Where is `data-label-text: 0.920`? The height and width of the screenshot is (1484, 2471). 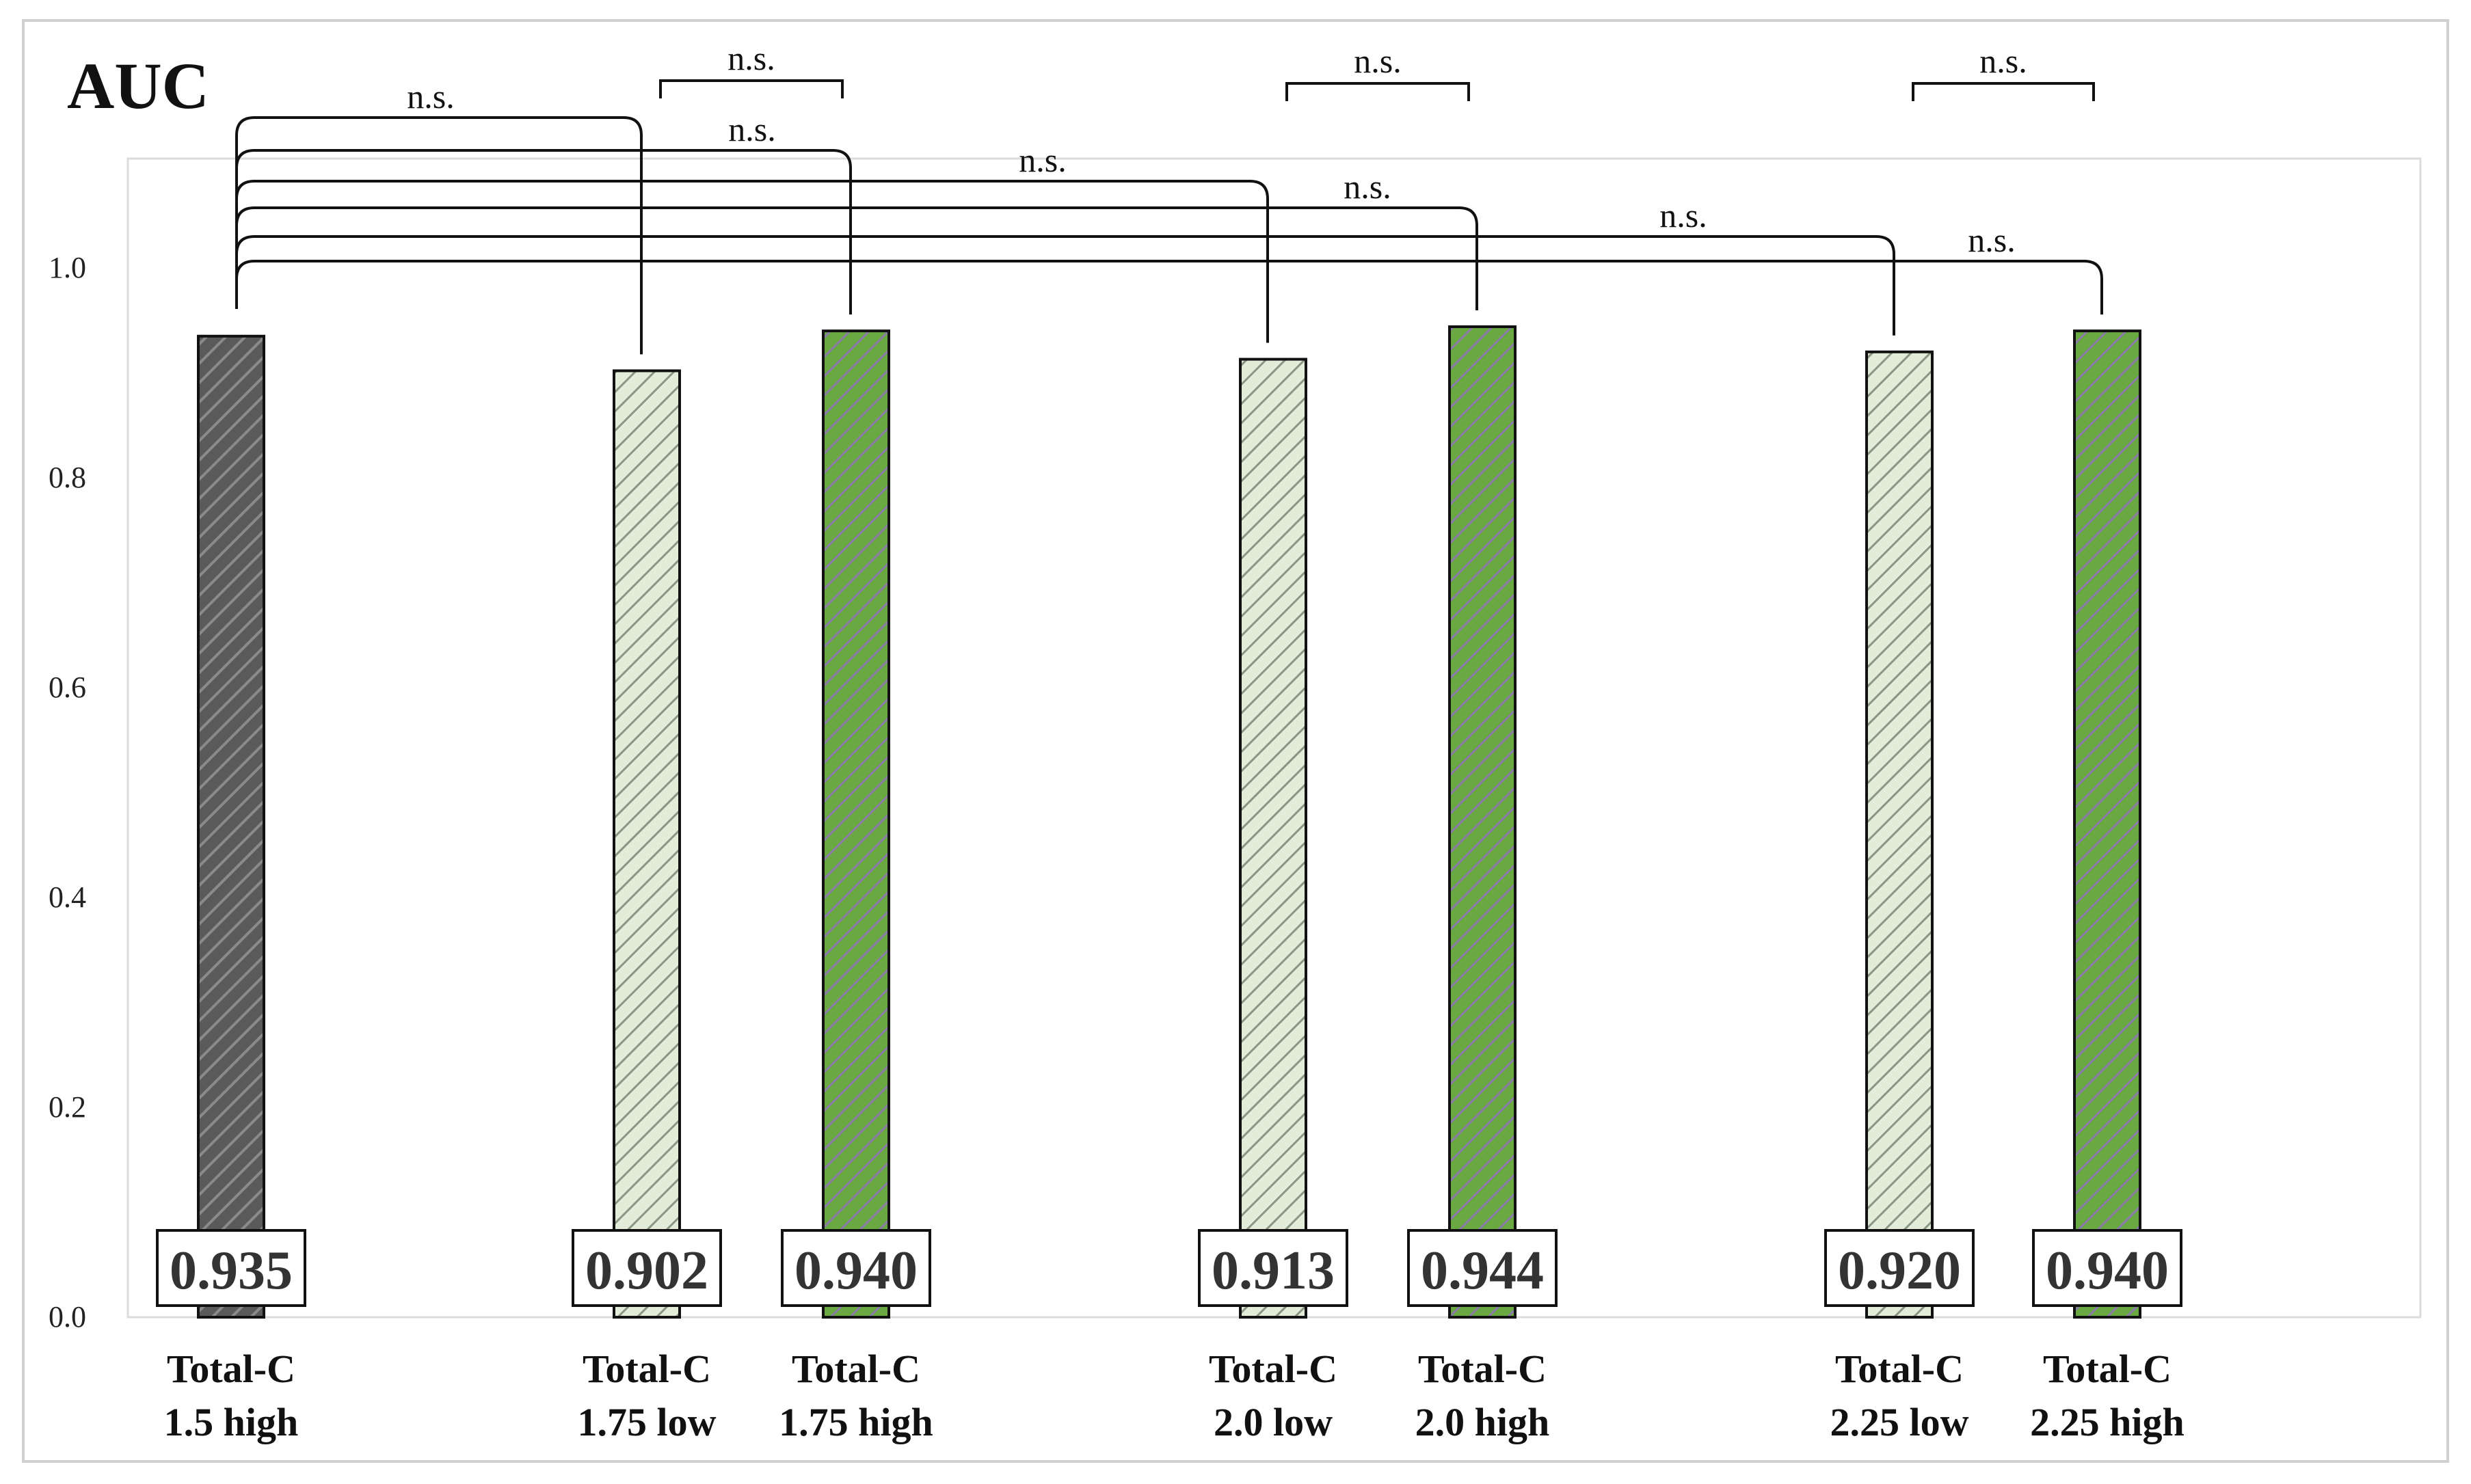 data-label-text: 0.920 is located at coordinates (1899, 1271).